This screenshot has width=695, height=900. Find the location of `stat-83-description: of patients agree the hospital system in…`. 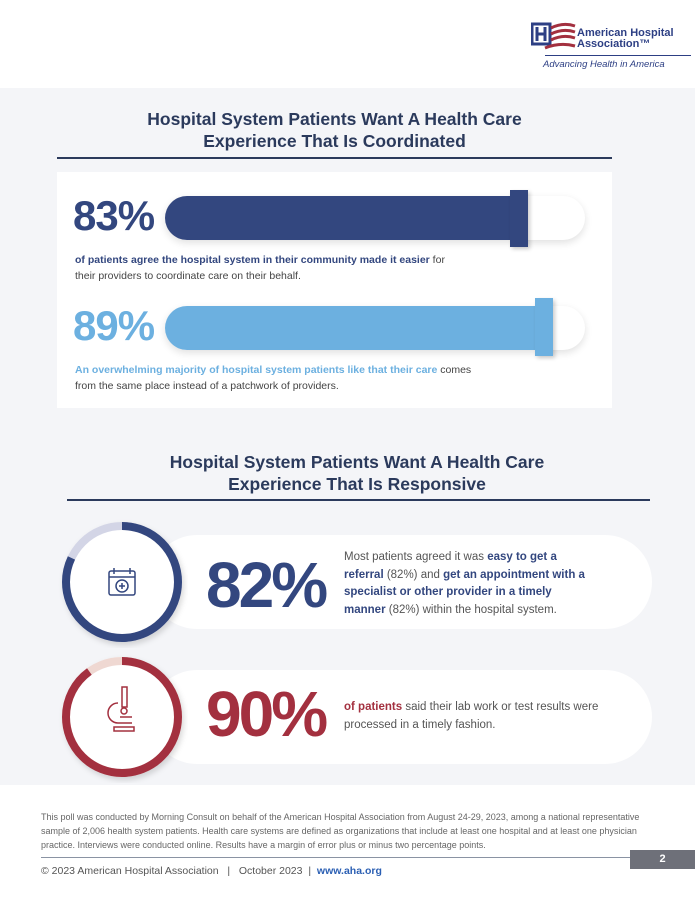

stat-83-description: of patients agree the hospital system in… is located at coordinates (260, 268).